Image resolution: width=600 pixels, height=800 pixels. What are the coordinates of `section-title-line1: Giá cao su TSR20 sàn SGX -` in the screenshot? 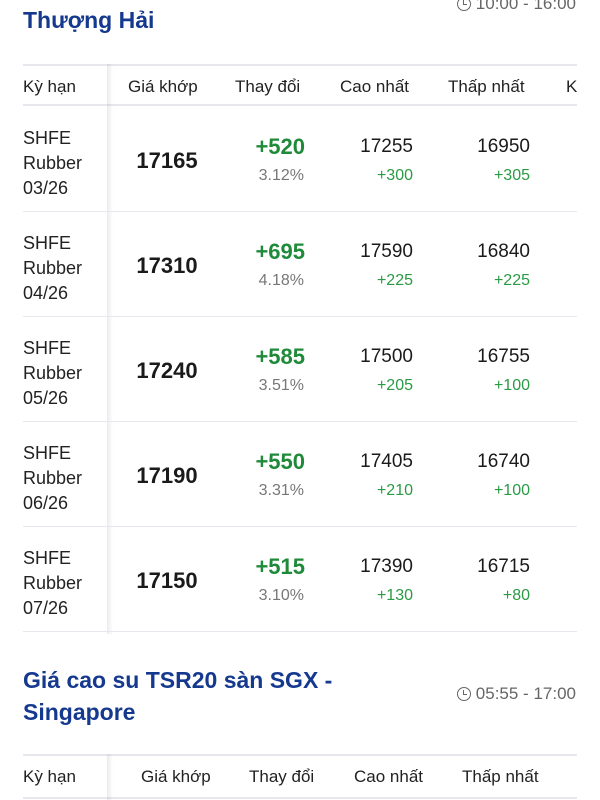 It's located at (178, 680).